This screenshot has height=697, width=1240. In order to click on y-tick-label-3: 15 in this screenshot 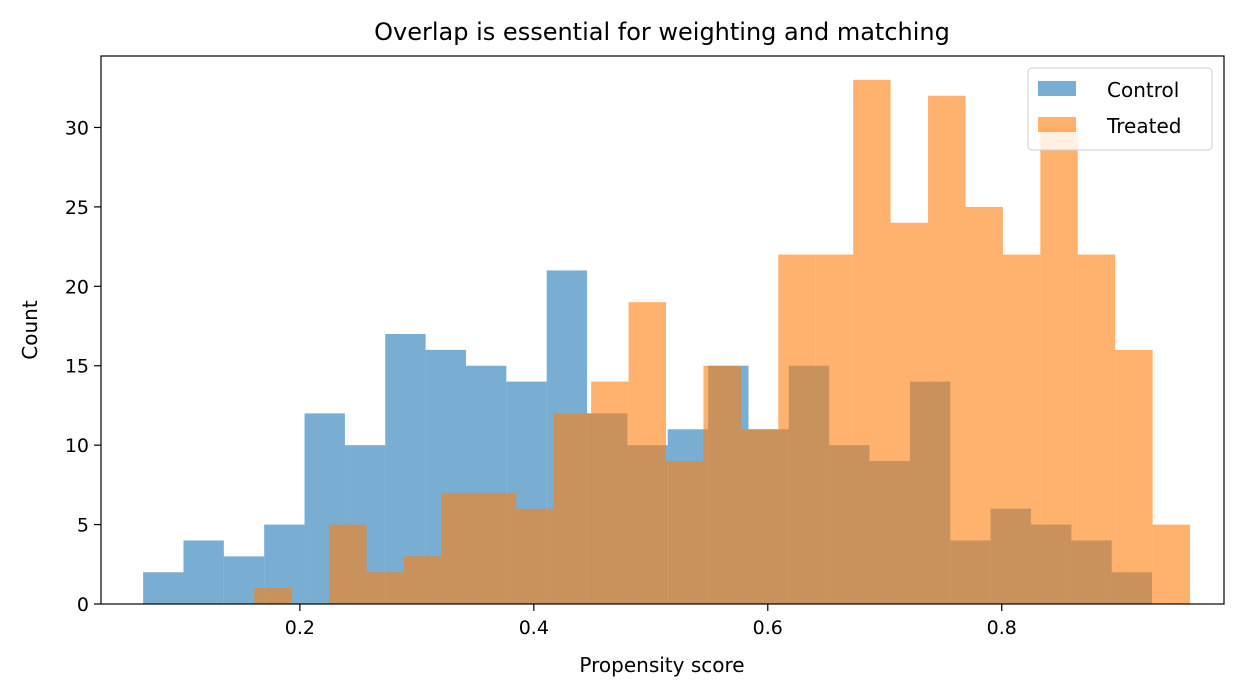, I will do `click(77, 367)`.